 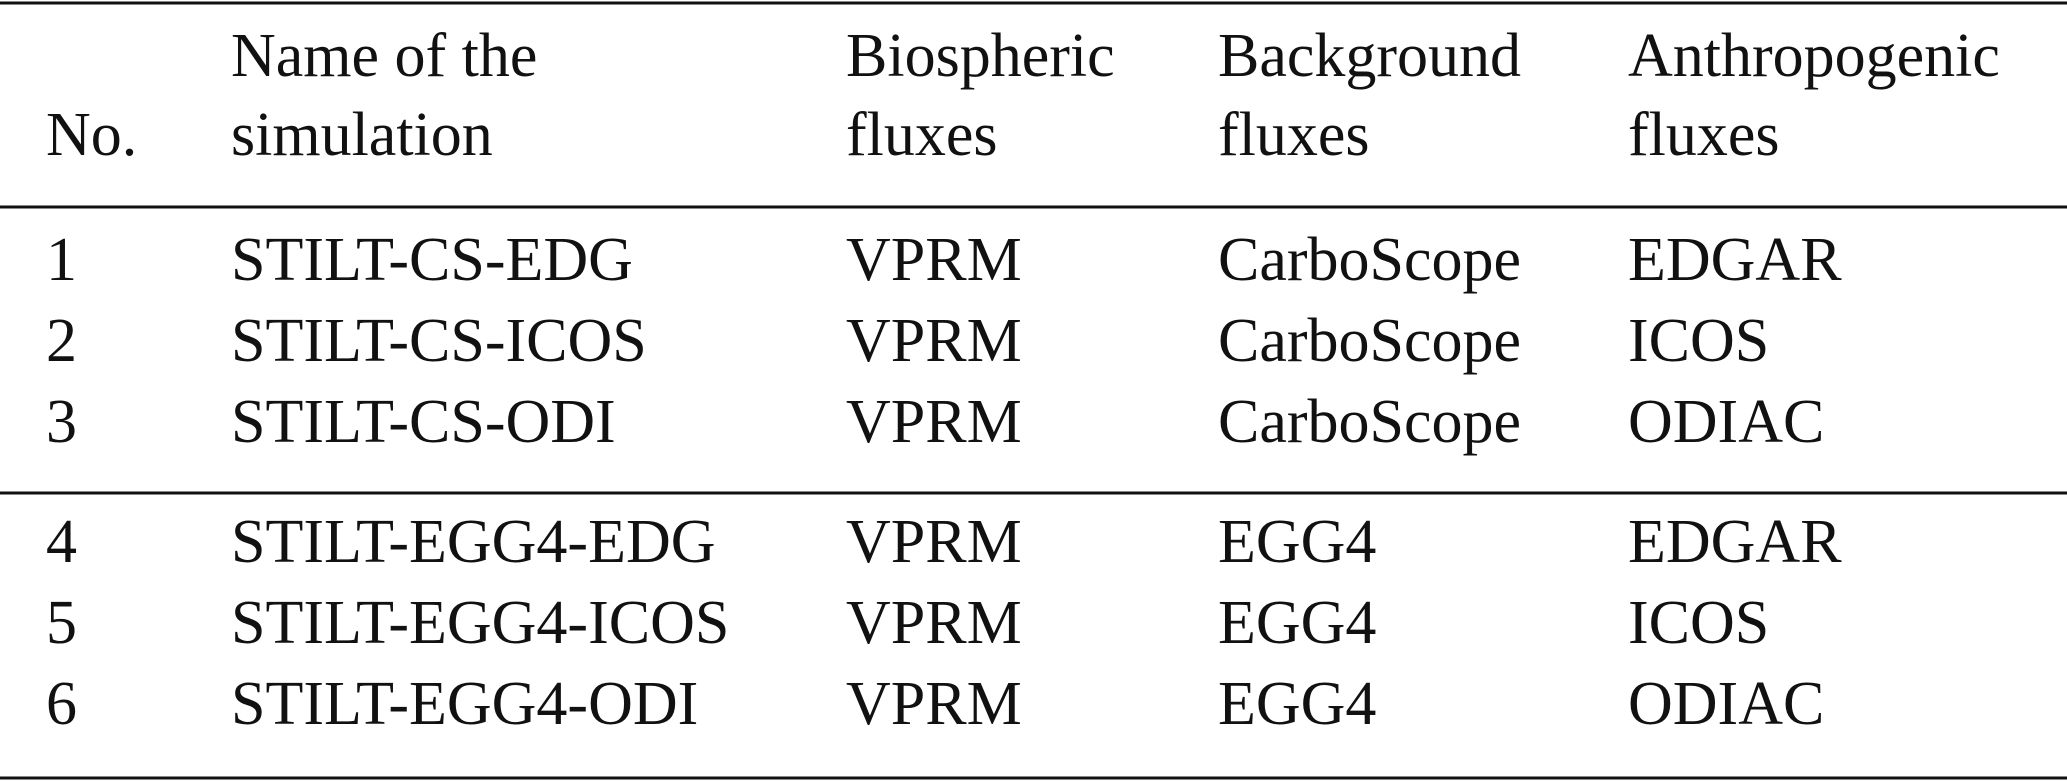 What do you see at coordinates (61, 704) in the screenshot?
I see `cell: 6` at bounding box center [61, 704].